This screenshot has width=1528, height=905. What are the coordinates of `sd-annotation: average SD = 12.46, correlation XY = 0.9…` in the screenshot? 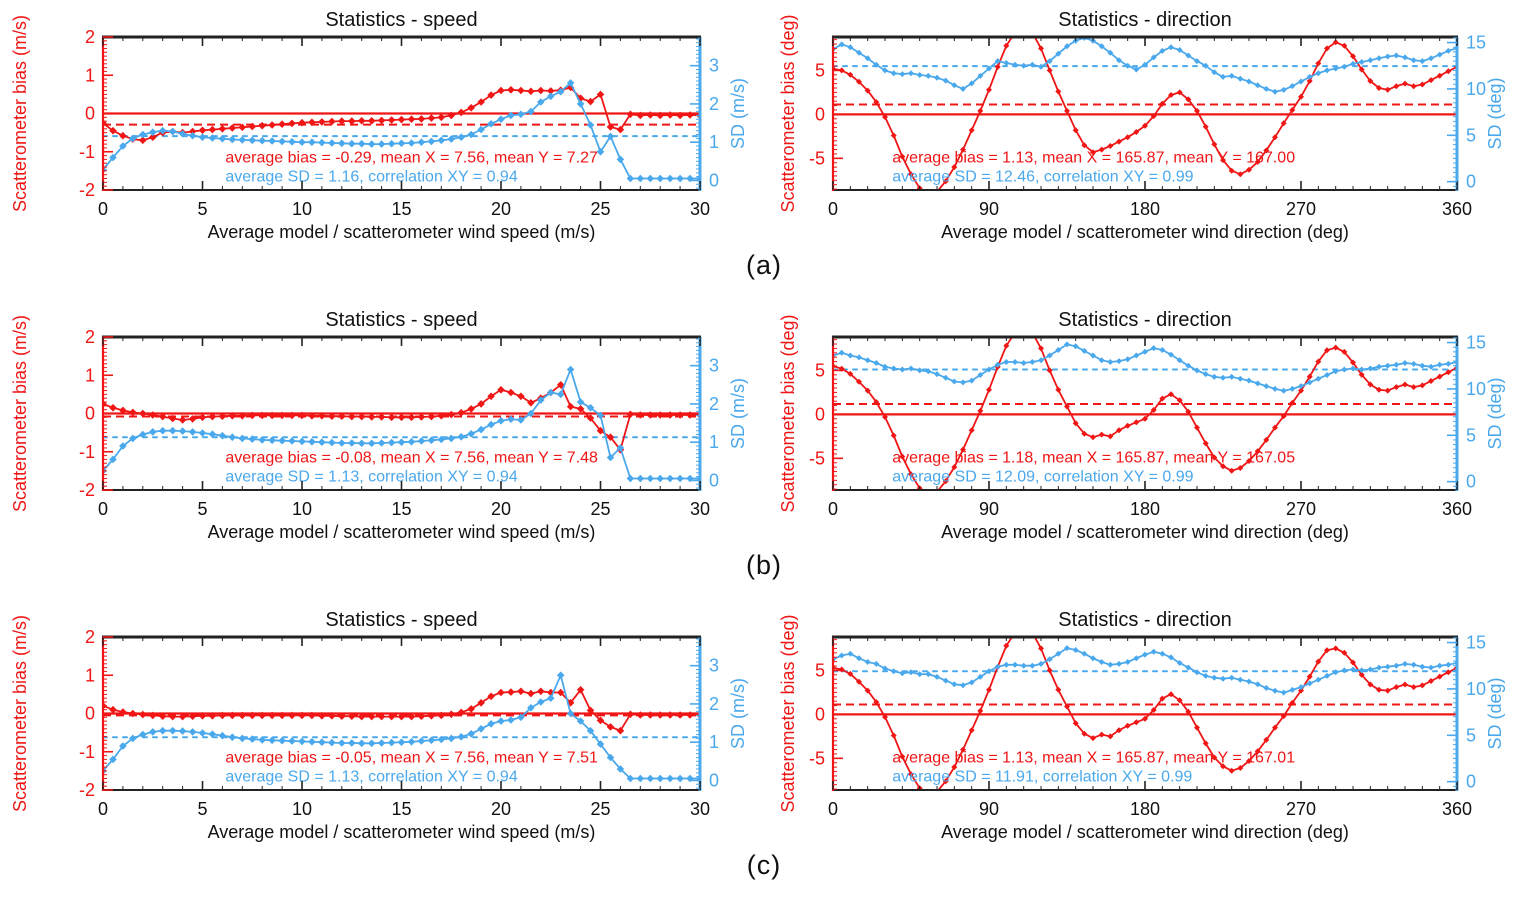 It's located at (1042, 176).